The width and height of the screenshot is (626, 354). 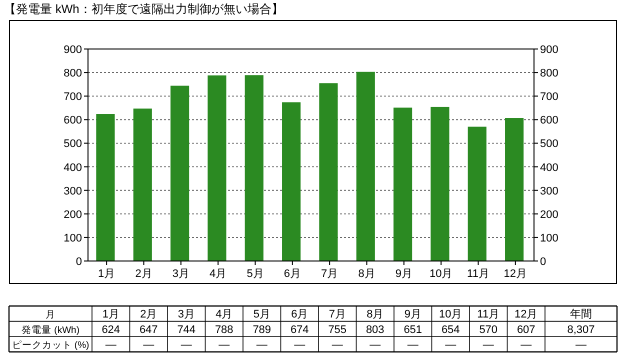 What do you see at coordinates (261, 314) in the screenshot?
I see `category-label: 5月` at bounding box center [261, 314].